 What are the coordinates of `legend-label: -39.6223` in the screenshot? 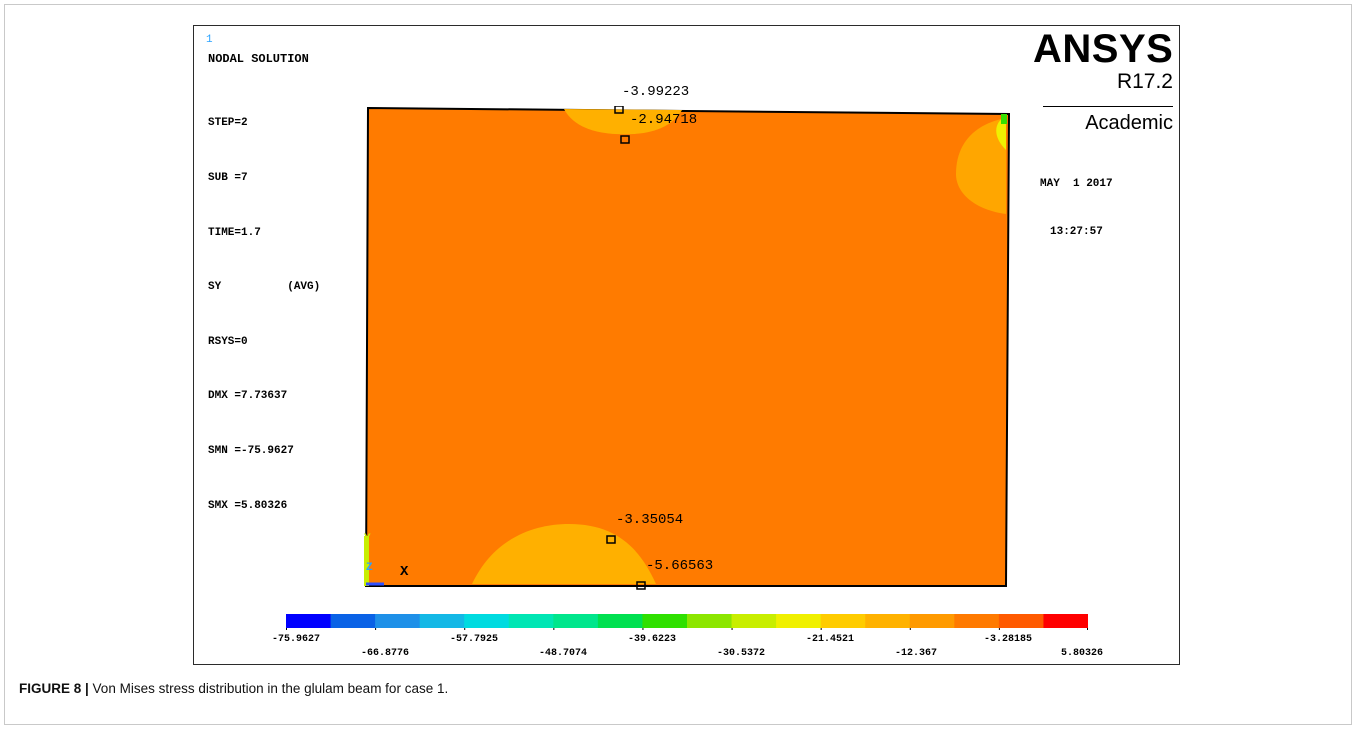 It's located at (652, 639).